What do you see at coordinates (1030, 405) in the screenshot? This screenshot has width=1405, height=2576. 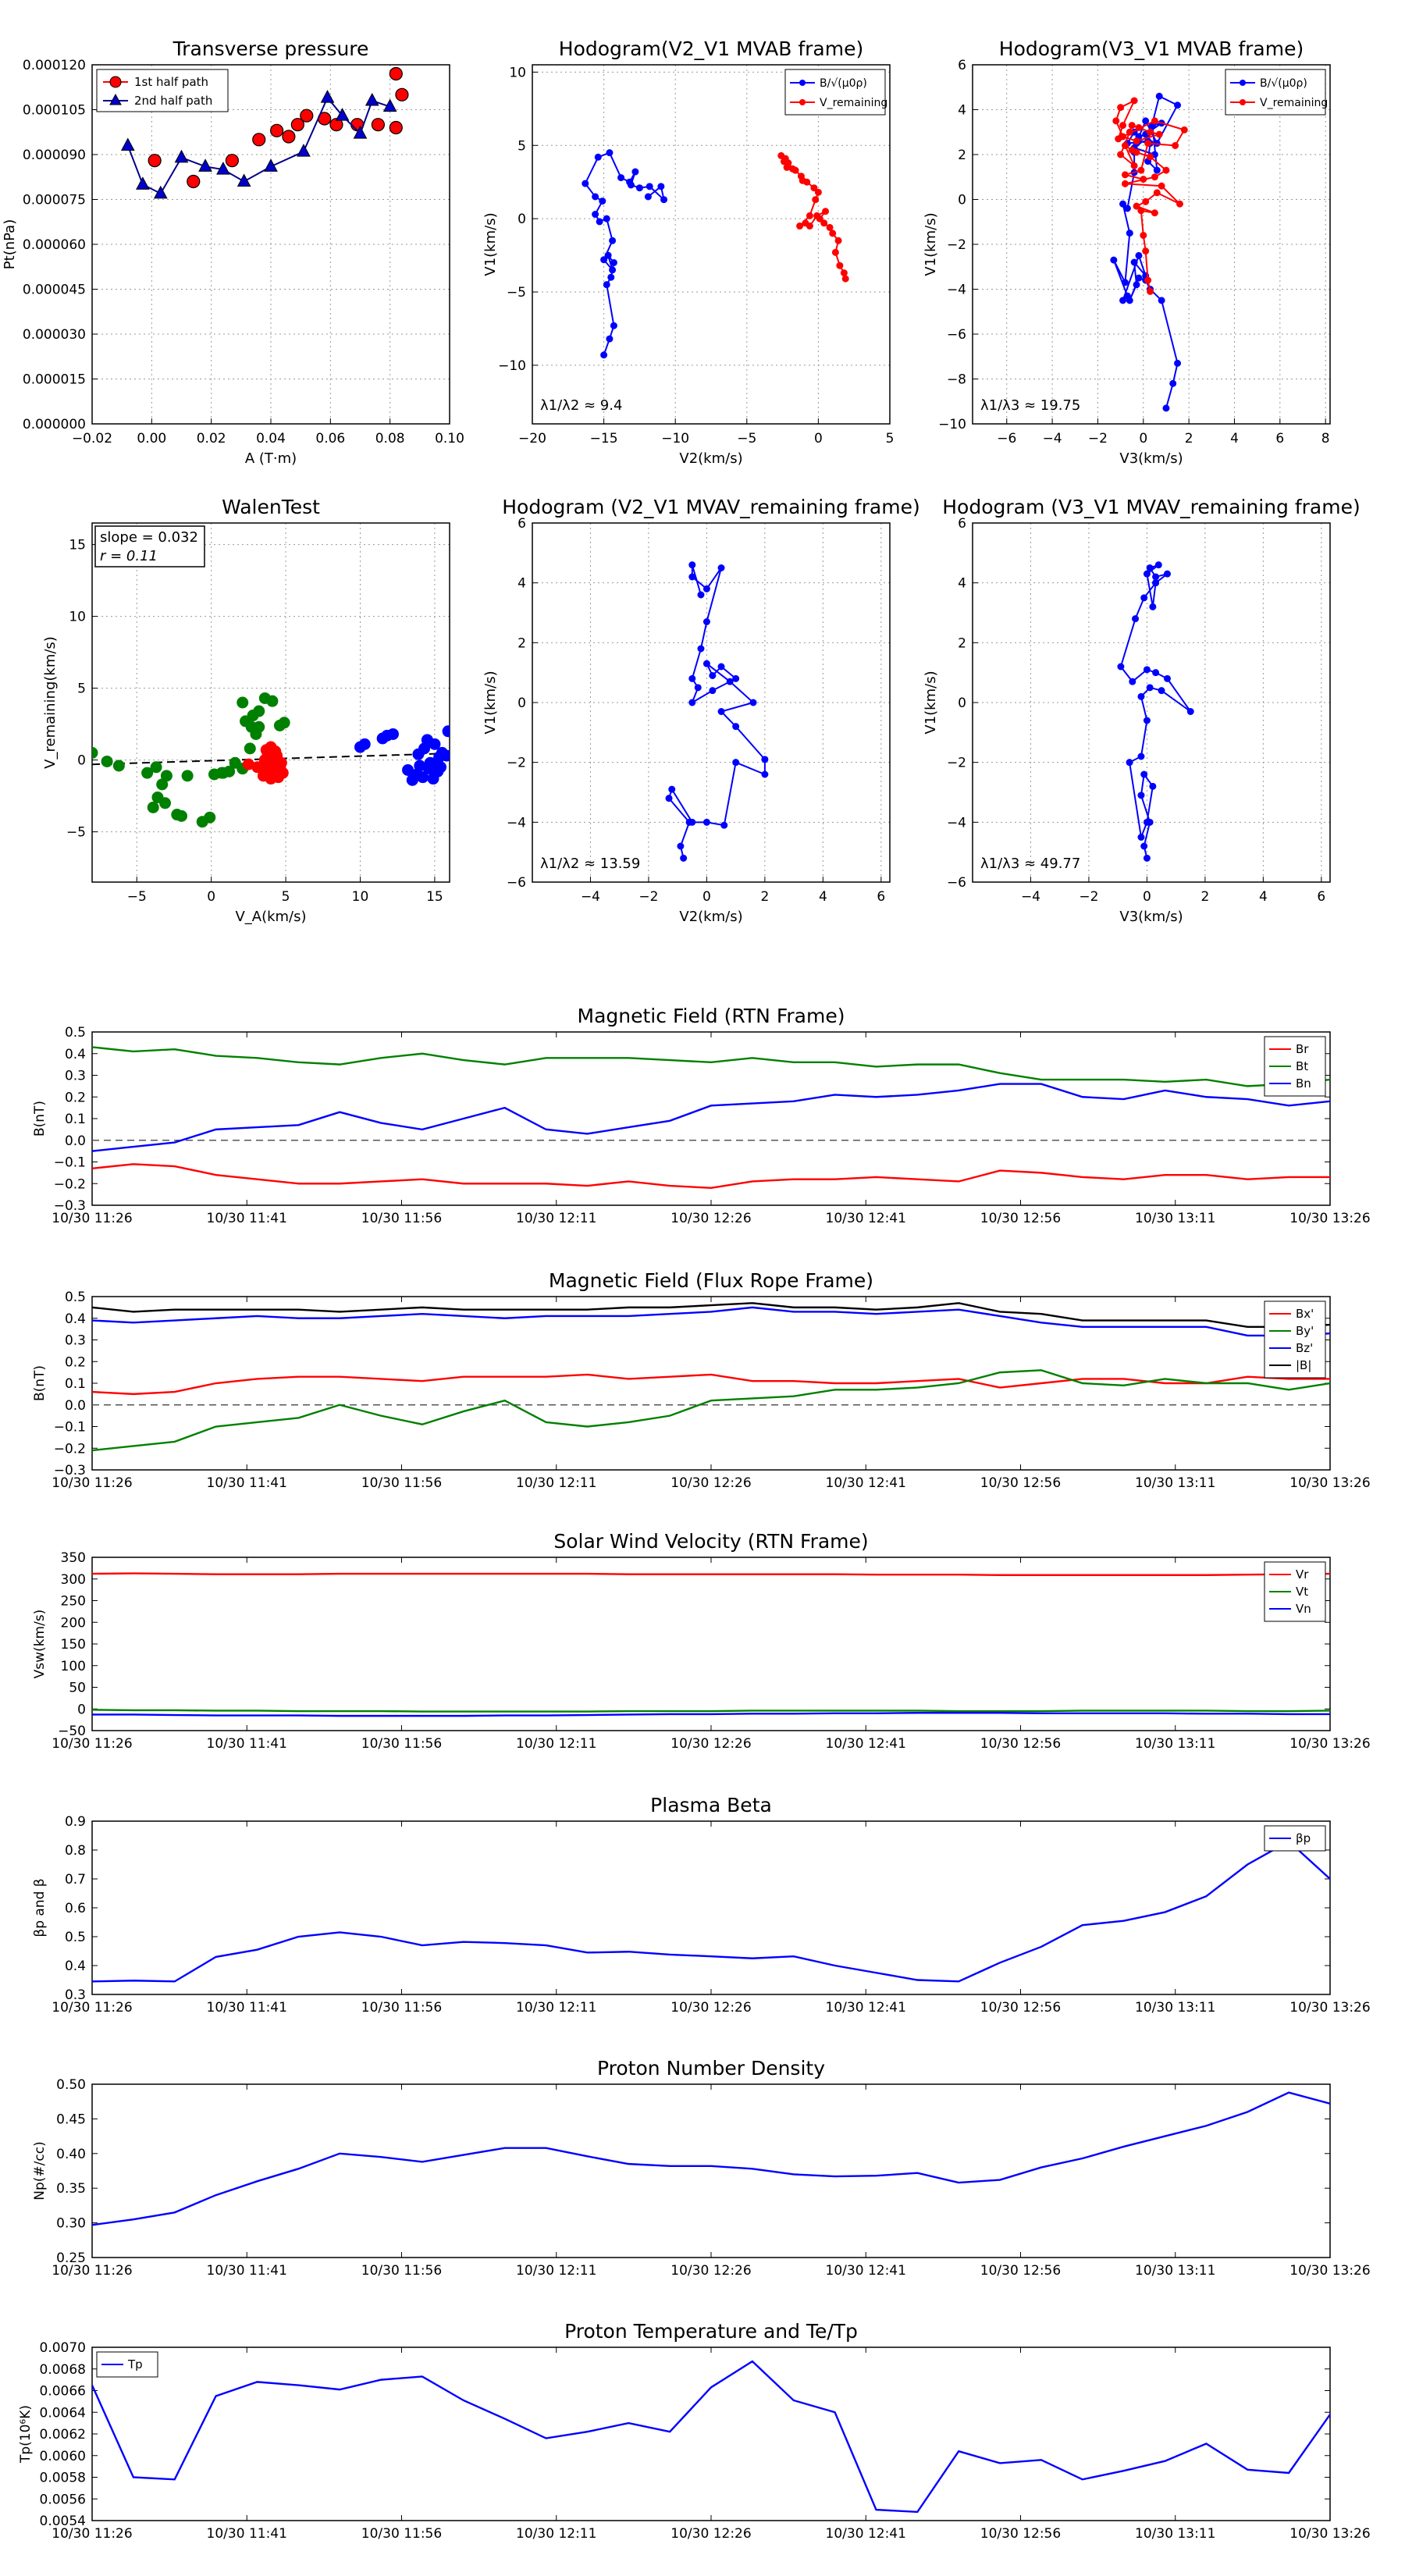 I see `eigen-ratio-annotation: λ1/λ3 ≈ 19.75` at bounding box center [1030, 405].